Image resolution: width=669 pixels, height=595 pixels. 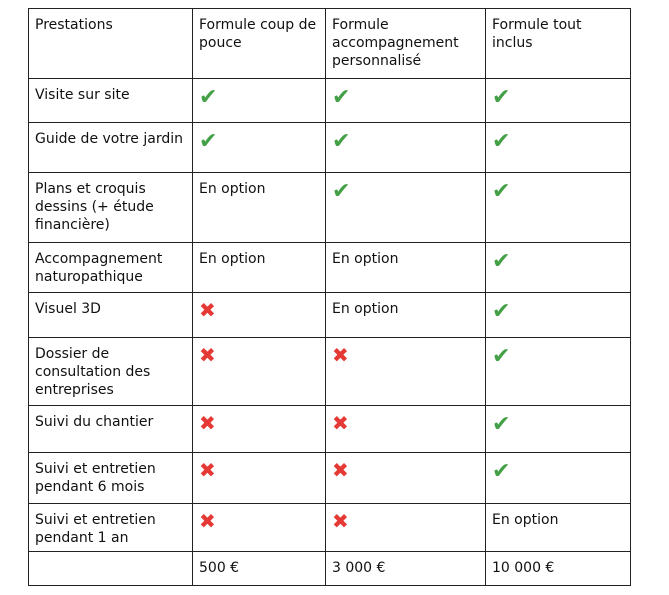 I want to click on header-cell: Formule coup de pouce, so click(x=259, y=43).